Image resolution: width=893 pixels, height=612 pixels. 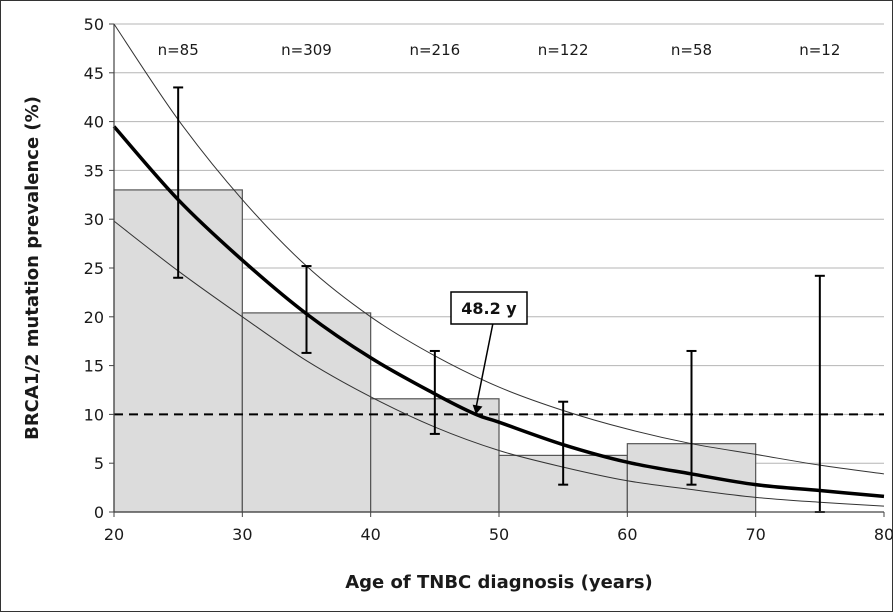 What do you see at coordinates (499, 582) in the screenshot?
I see `x-axis-title: Age of TNBC diagnosis (years)` at bounding box center [499, 582].